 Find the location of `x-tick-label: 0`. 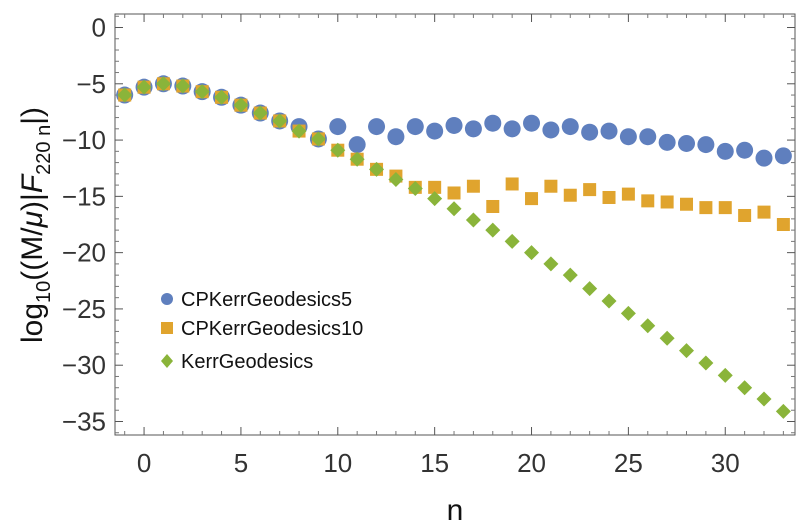

x-tick-label: 0 is located at coordinates (144, 463).